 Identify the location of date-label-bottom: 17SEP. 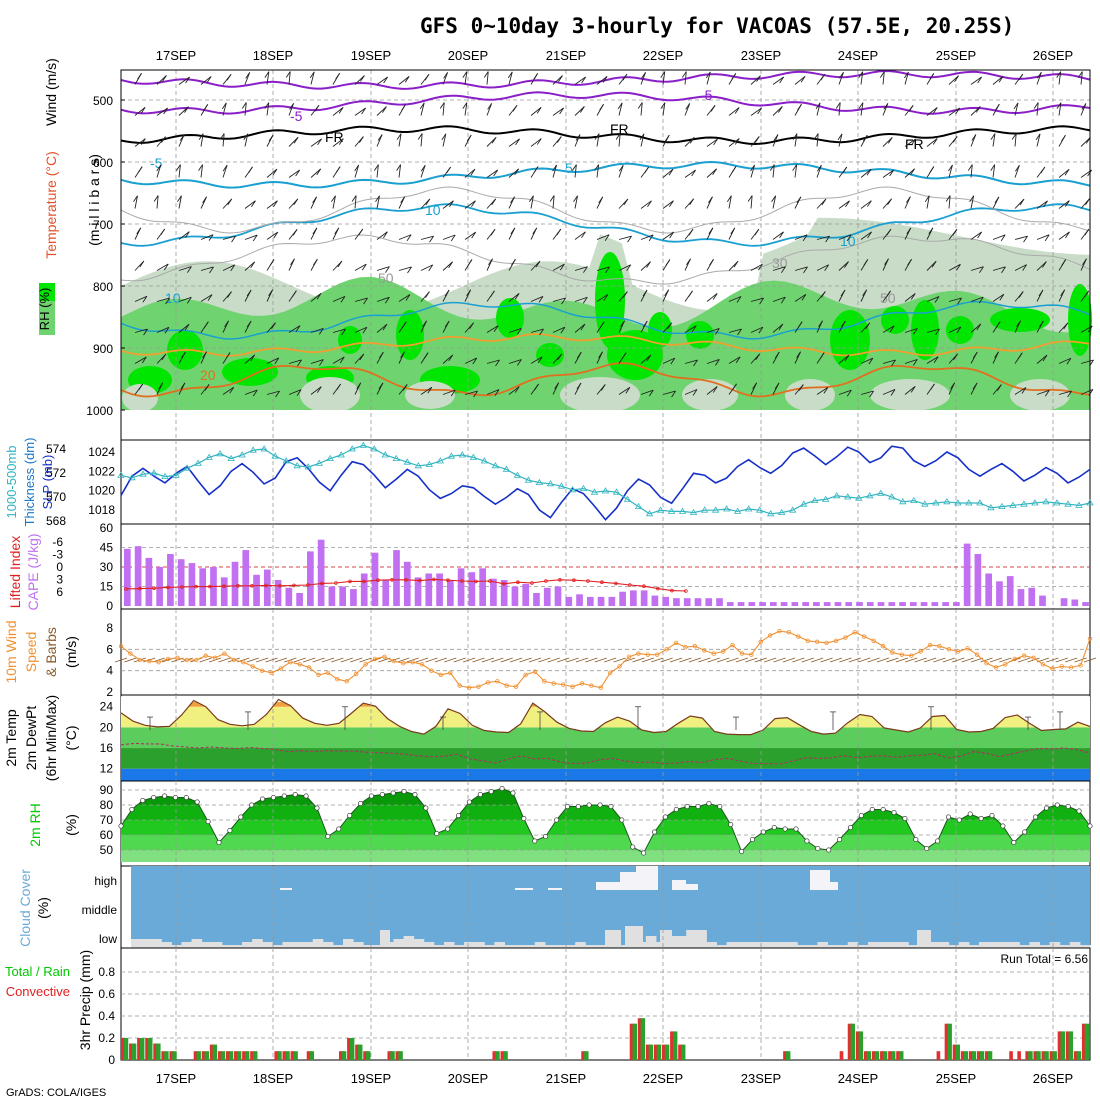
(176, 1078).